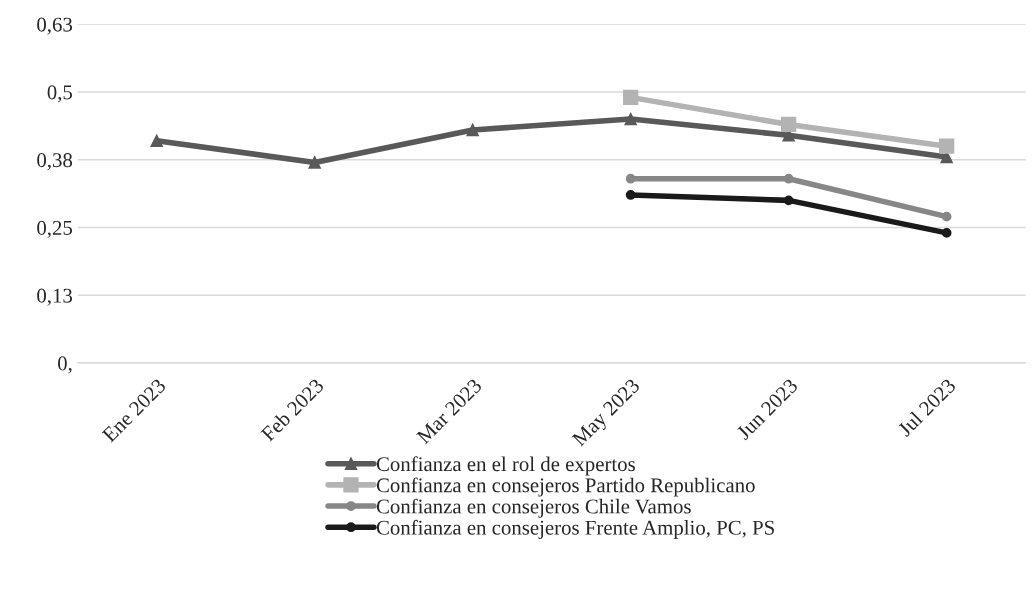  I want to click on y-tick-label: 0,5, so click(60, 94).